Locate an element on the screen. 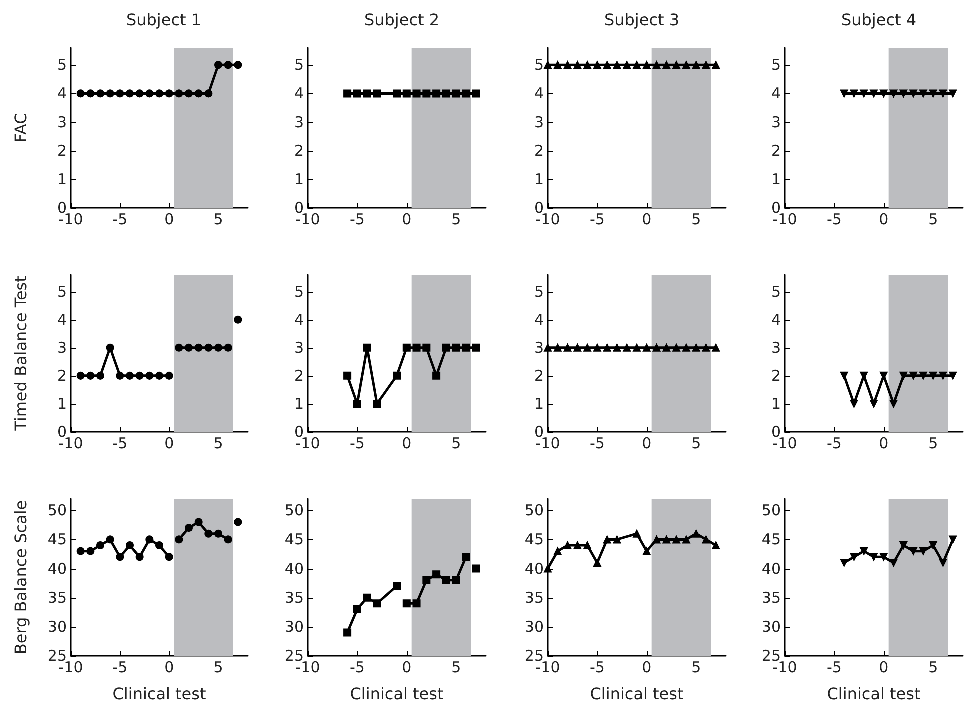  chart-title: Subject 1 is located at coordinates (164, 20).